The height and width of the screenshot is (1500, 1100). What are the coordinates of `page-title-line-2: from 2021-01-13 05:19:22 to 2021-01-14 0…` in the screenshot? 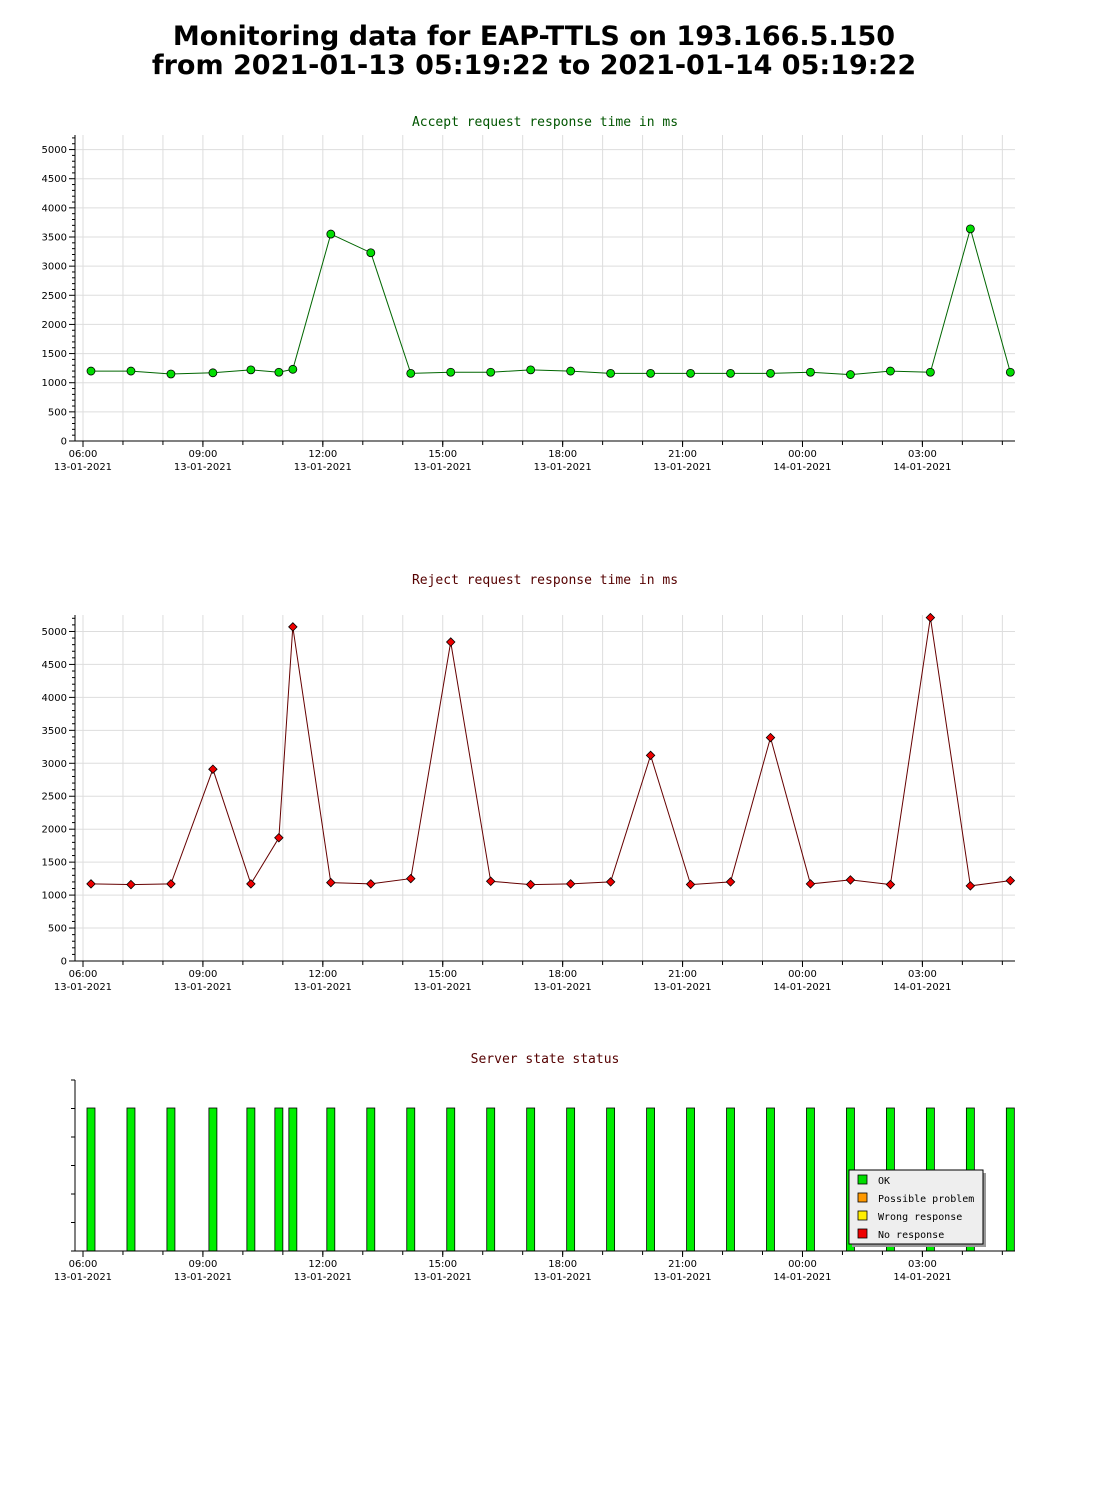 It's located at (534, 65).